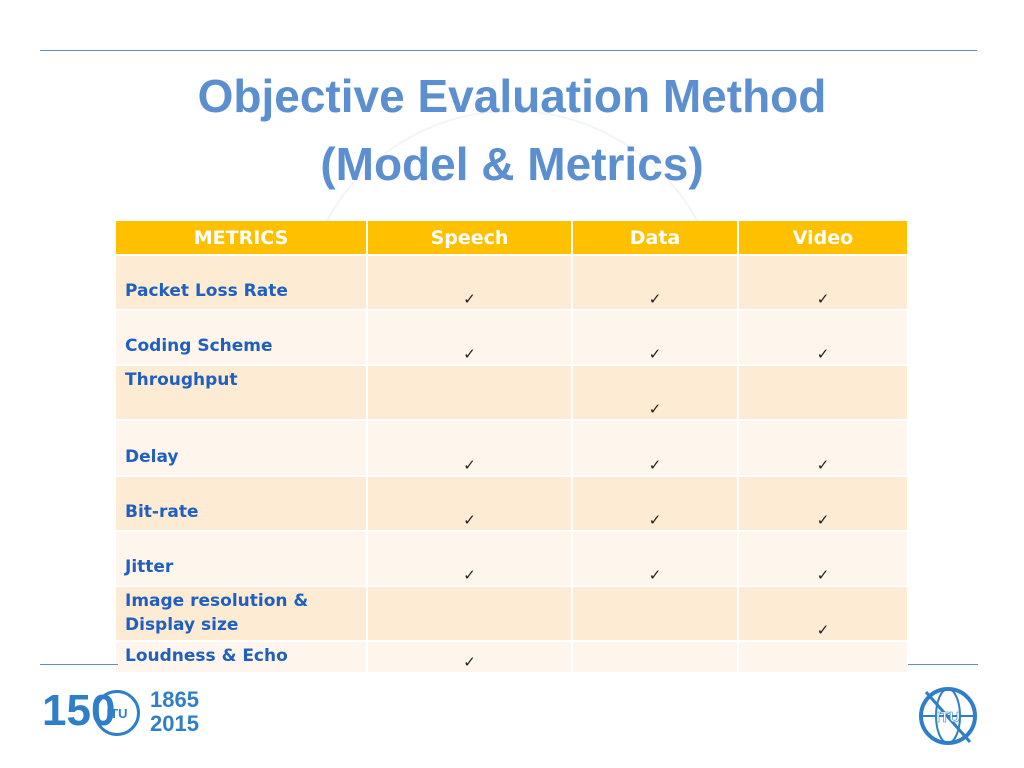 The width and height of the screenshot is (1024, 768). I want to click on years-start: 1865, so click(174, 699).